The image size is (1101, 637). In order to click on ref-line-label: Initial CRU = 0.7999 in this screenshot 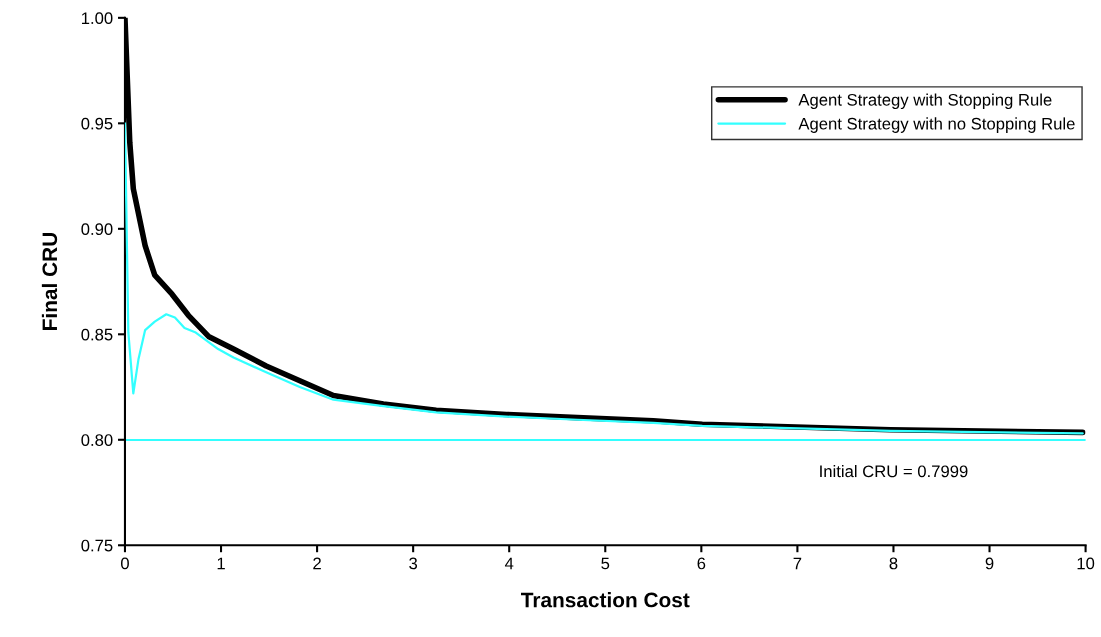, I will do `click(894, 471)`.